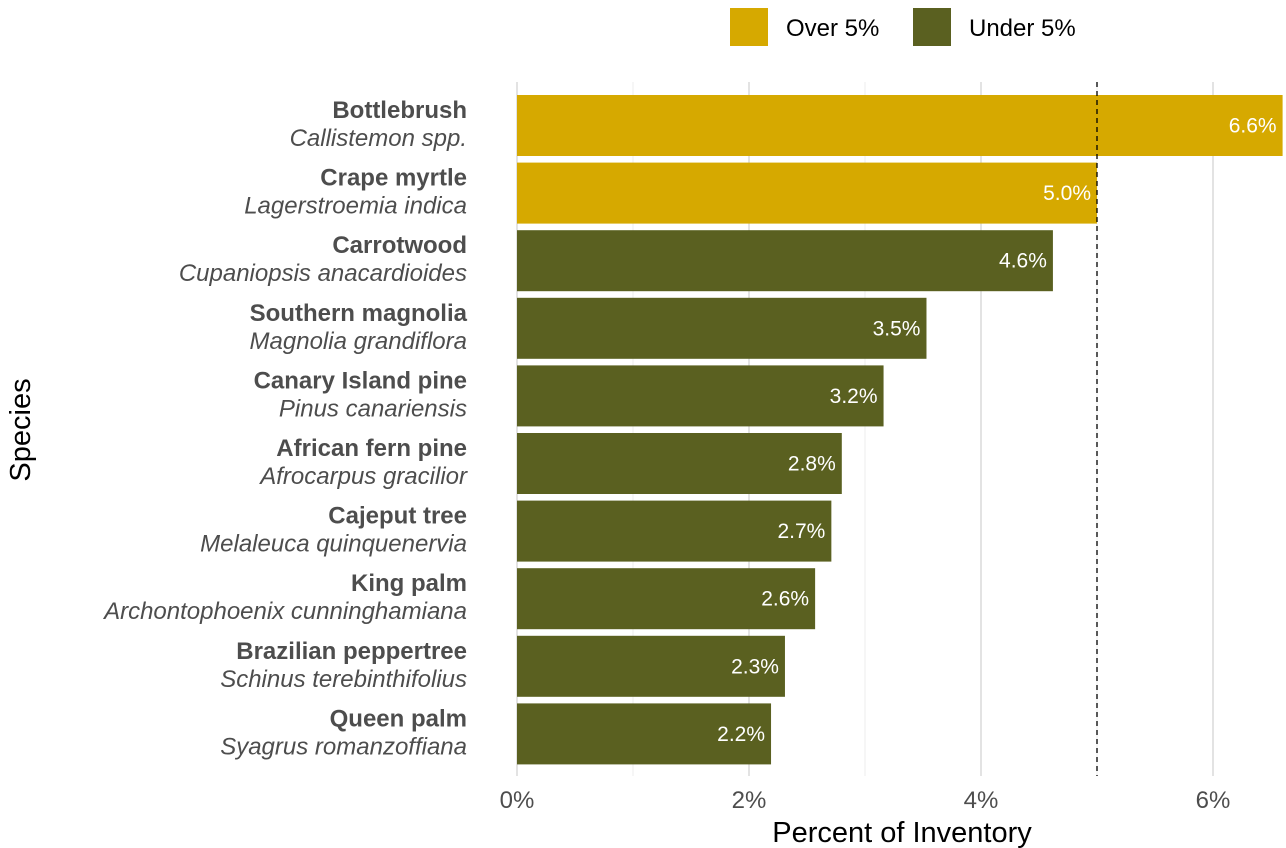 This screenshot has height=848, width=1286. Describe the element at coordinates (343, 746) in the screenshot. I see `category-scientific-name: Syagrus romanzoffiana` at that location.